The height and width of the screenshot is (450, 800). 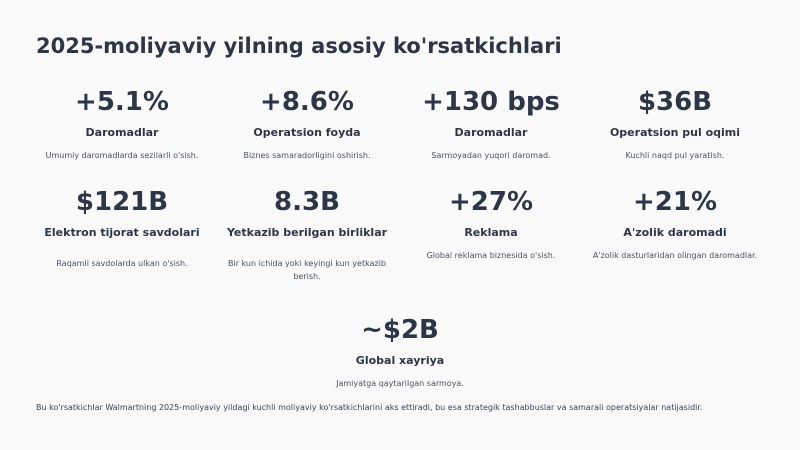 What do you see at coordinates (675, 102) in the screenshot?
I see `metric-value: $36B` at bounding box center [675, 102].